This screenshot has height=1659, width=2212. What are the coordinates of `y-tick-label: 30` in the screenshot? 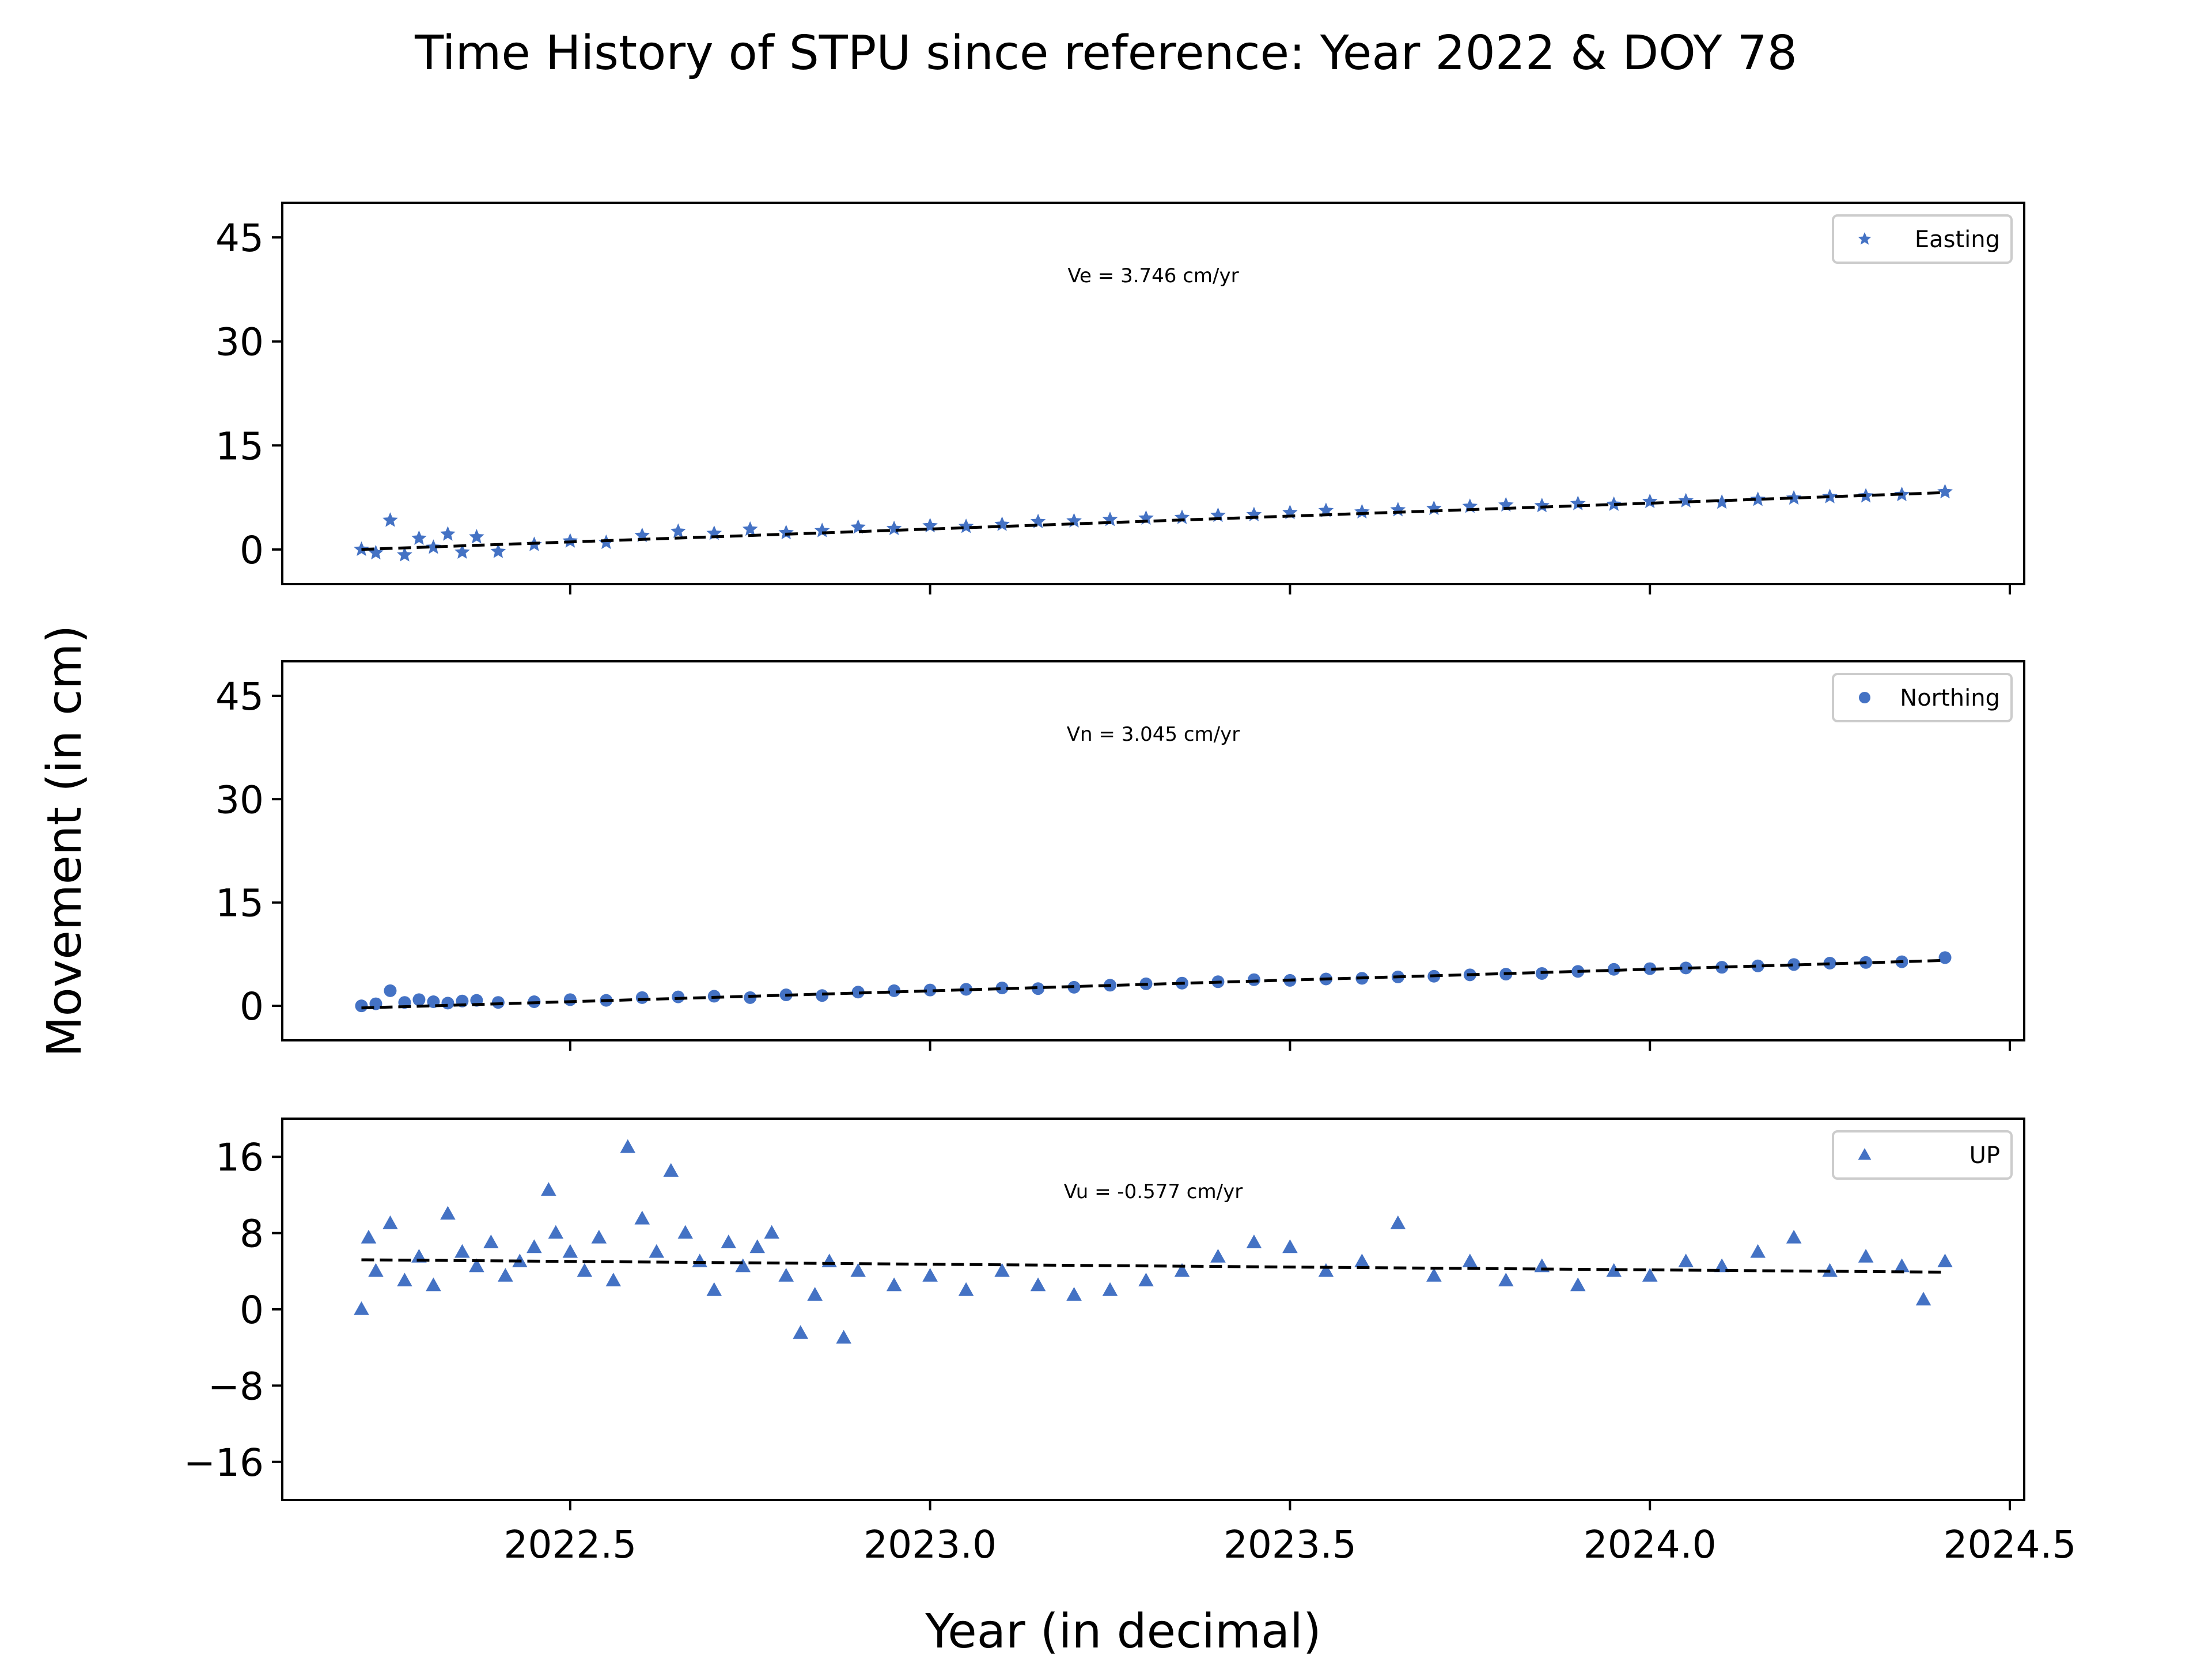 It's located at (239, 800).